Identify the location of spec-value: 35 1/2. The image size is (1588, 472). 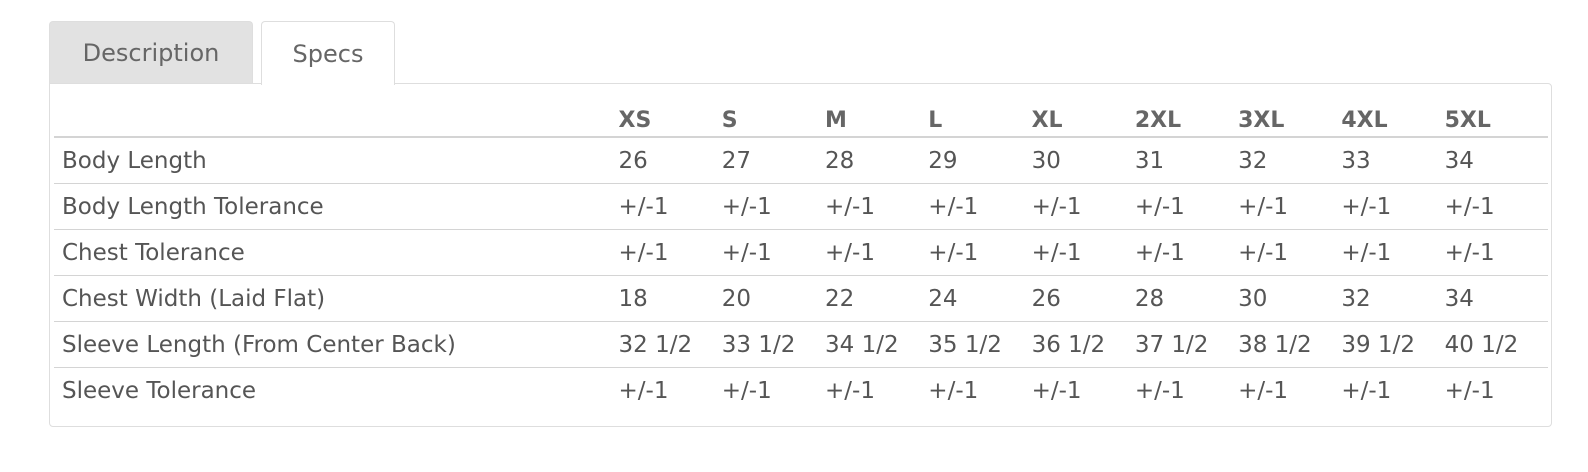
(980, 344).